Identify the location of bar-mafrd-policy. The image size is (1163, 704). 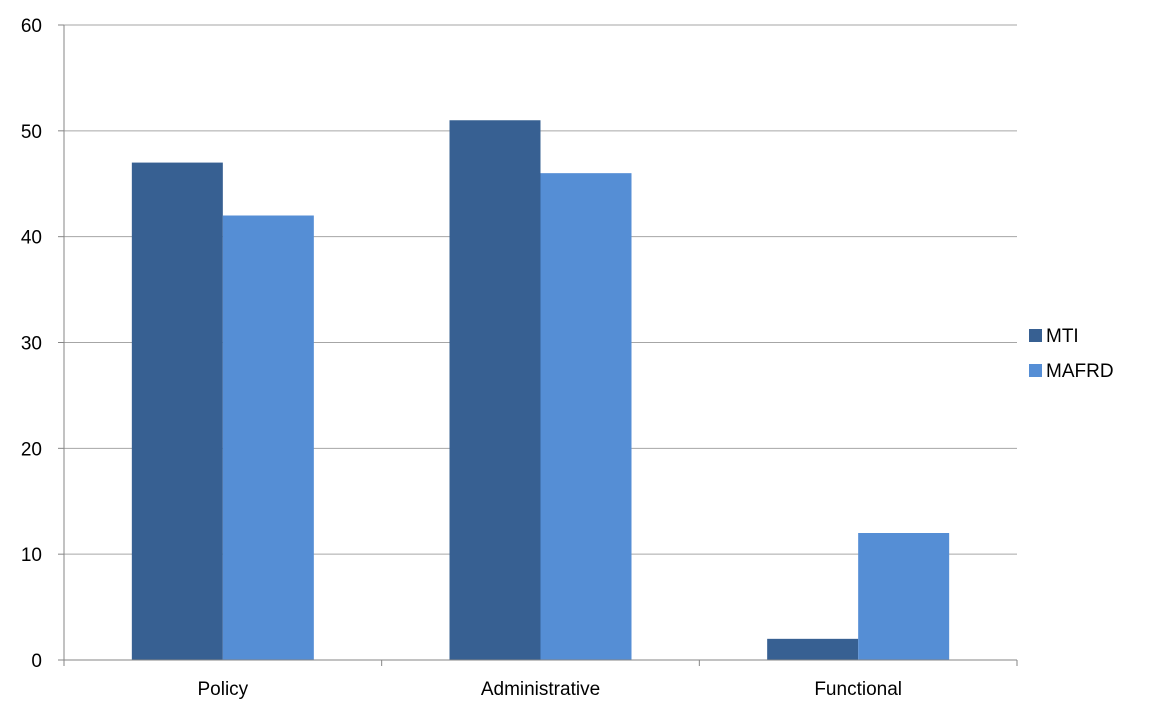
(268, 437).